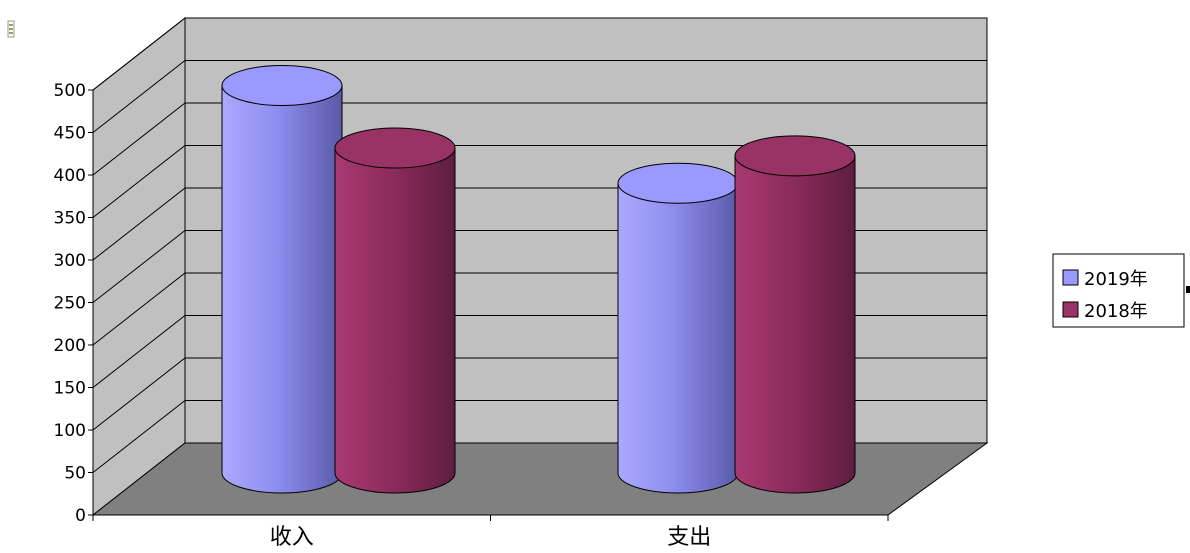  What do you see at coordinates (70, 91) in the screenshot?
I see `y-tick-label: 500` at bounding box center [70, 91].